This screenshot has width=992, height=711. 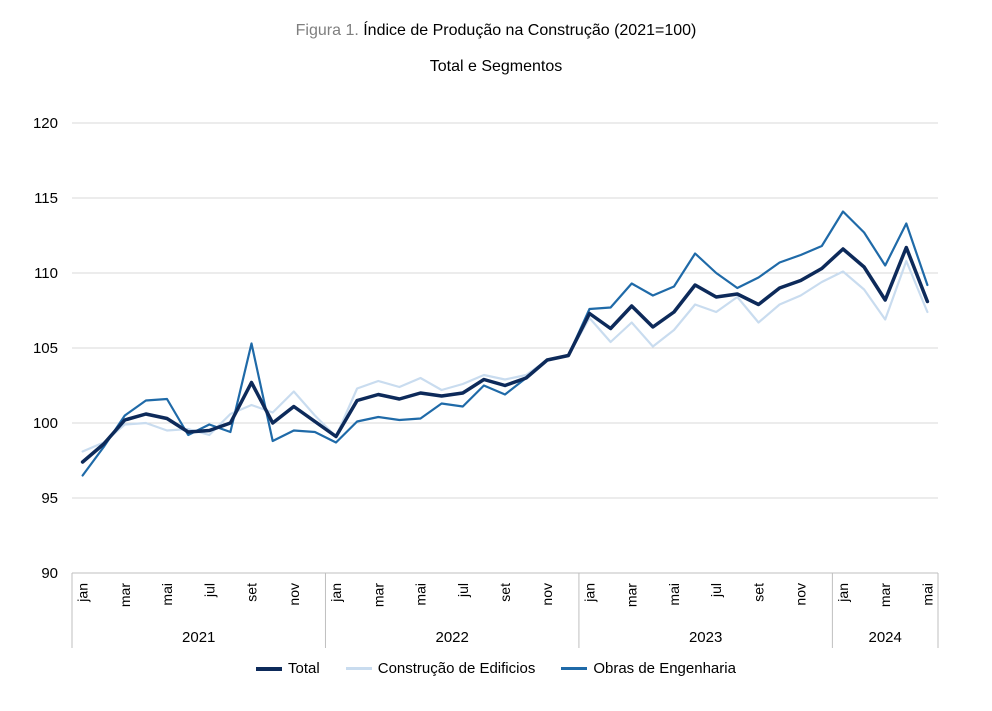 I want to click on y-tick-label: 100, so click(x=45, y=423).